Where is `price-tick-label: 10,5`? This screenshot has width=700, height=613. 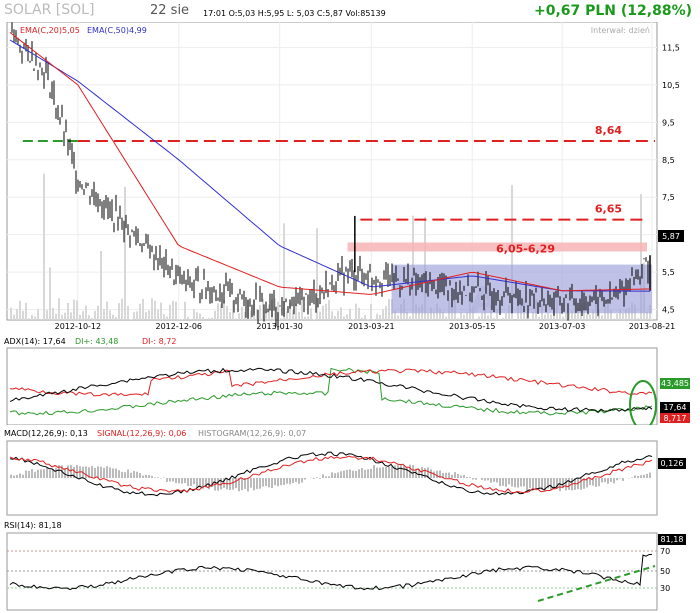
price-tick-label: 10,5 is located at coordinates (671, 85).